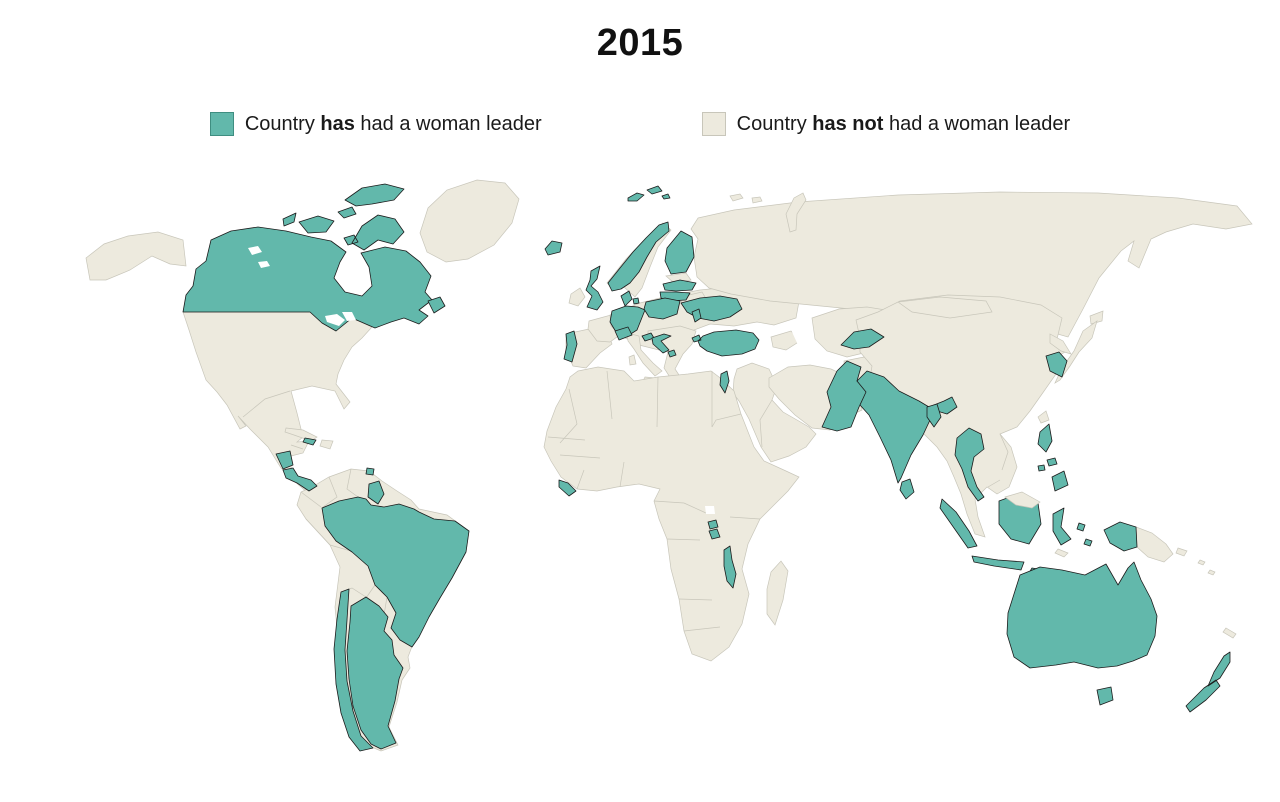  What do you see at coordinates (713, 124) in the screenshot?
I see `legend-swatch-has-not-icon` at bounding box center [713, 124].